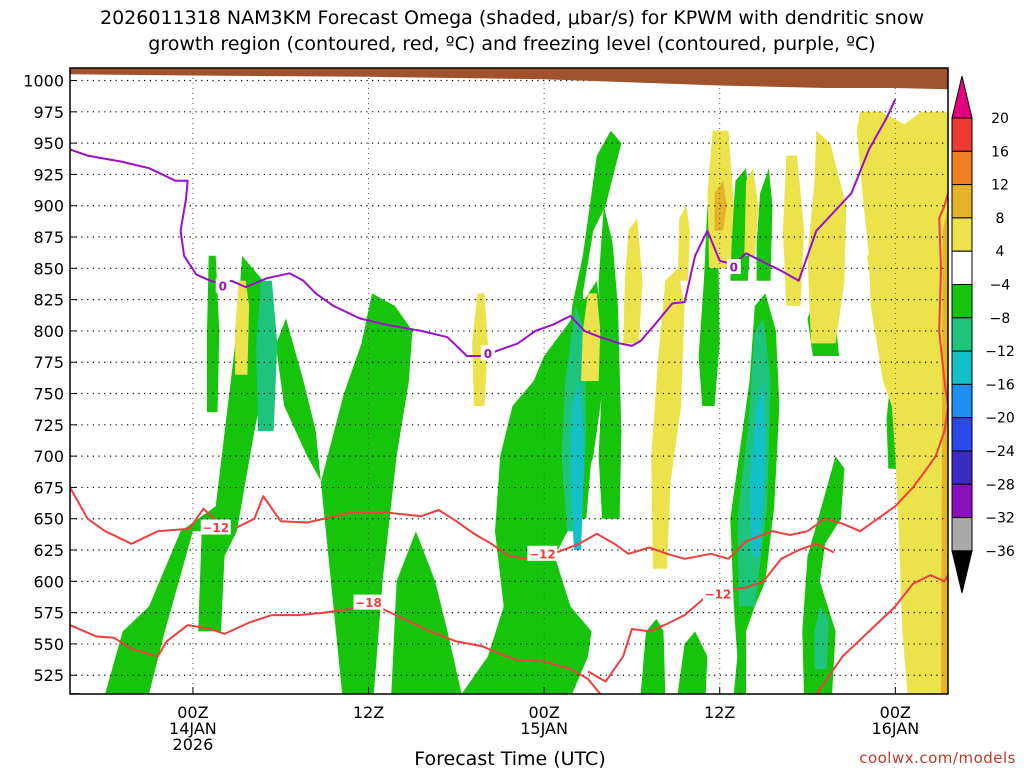  I want to click on y-tick-label-1000: 1000, so click(43, 81).